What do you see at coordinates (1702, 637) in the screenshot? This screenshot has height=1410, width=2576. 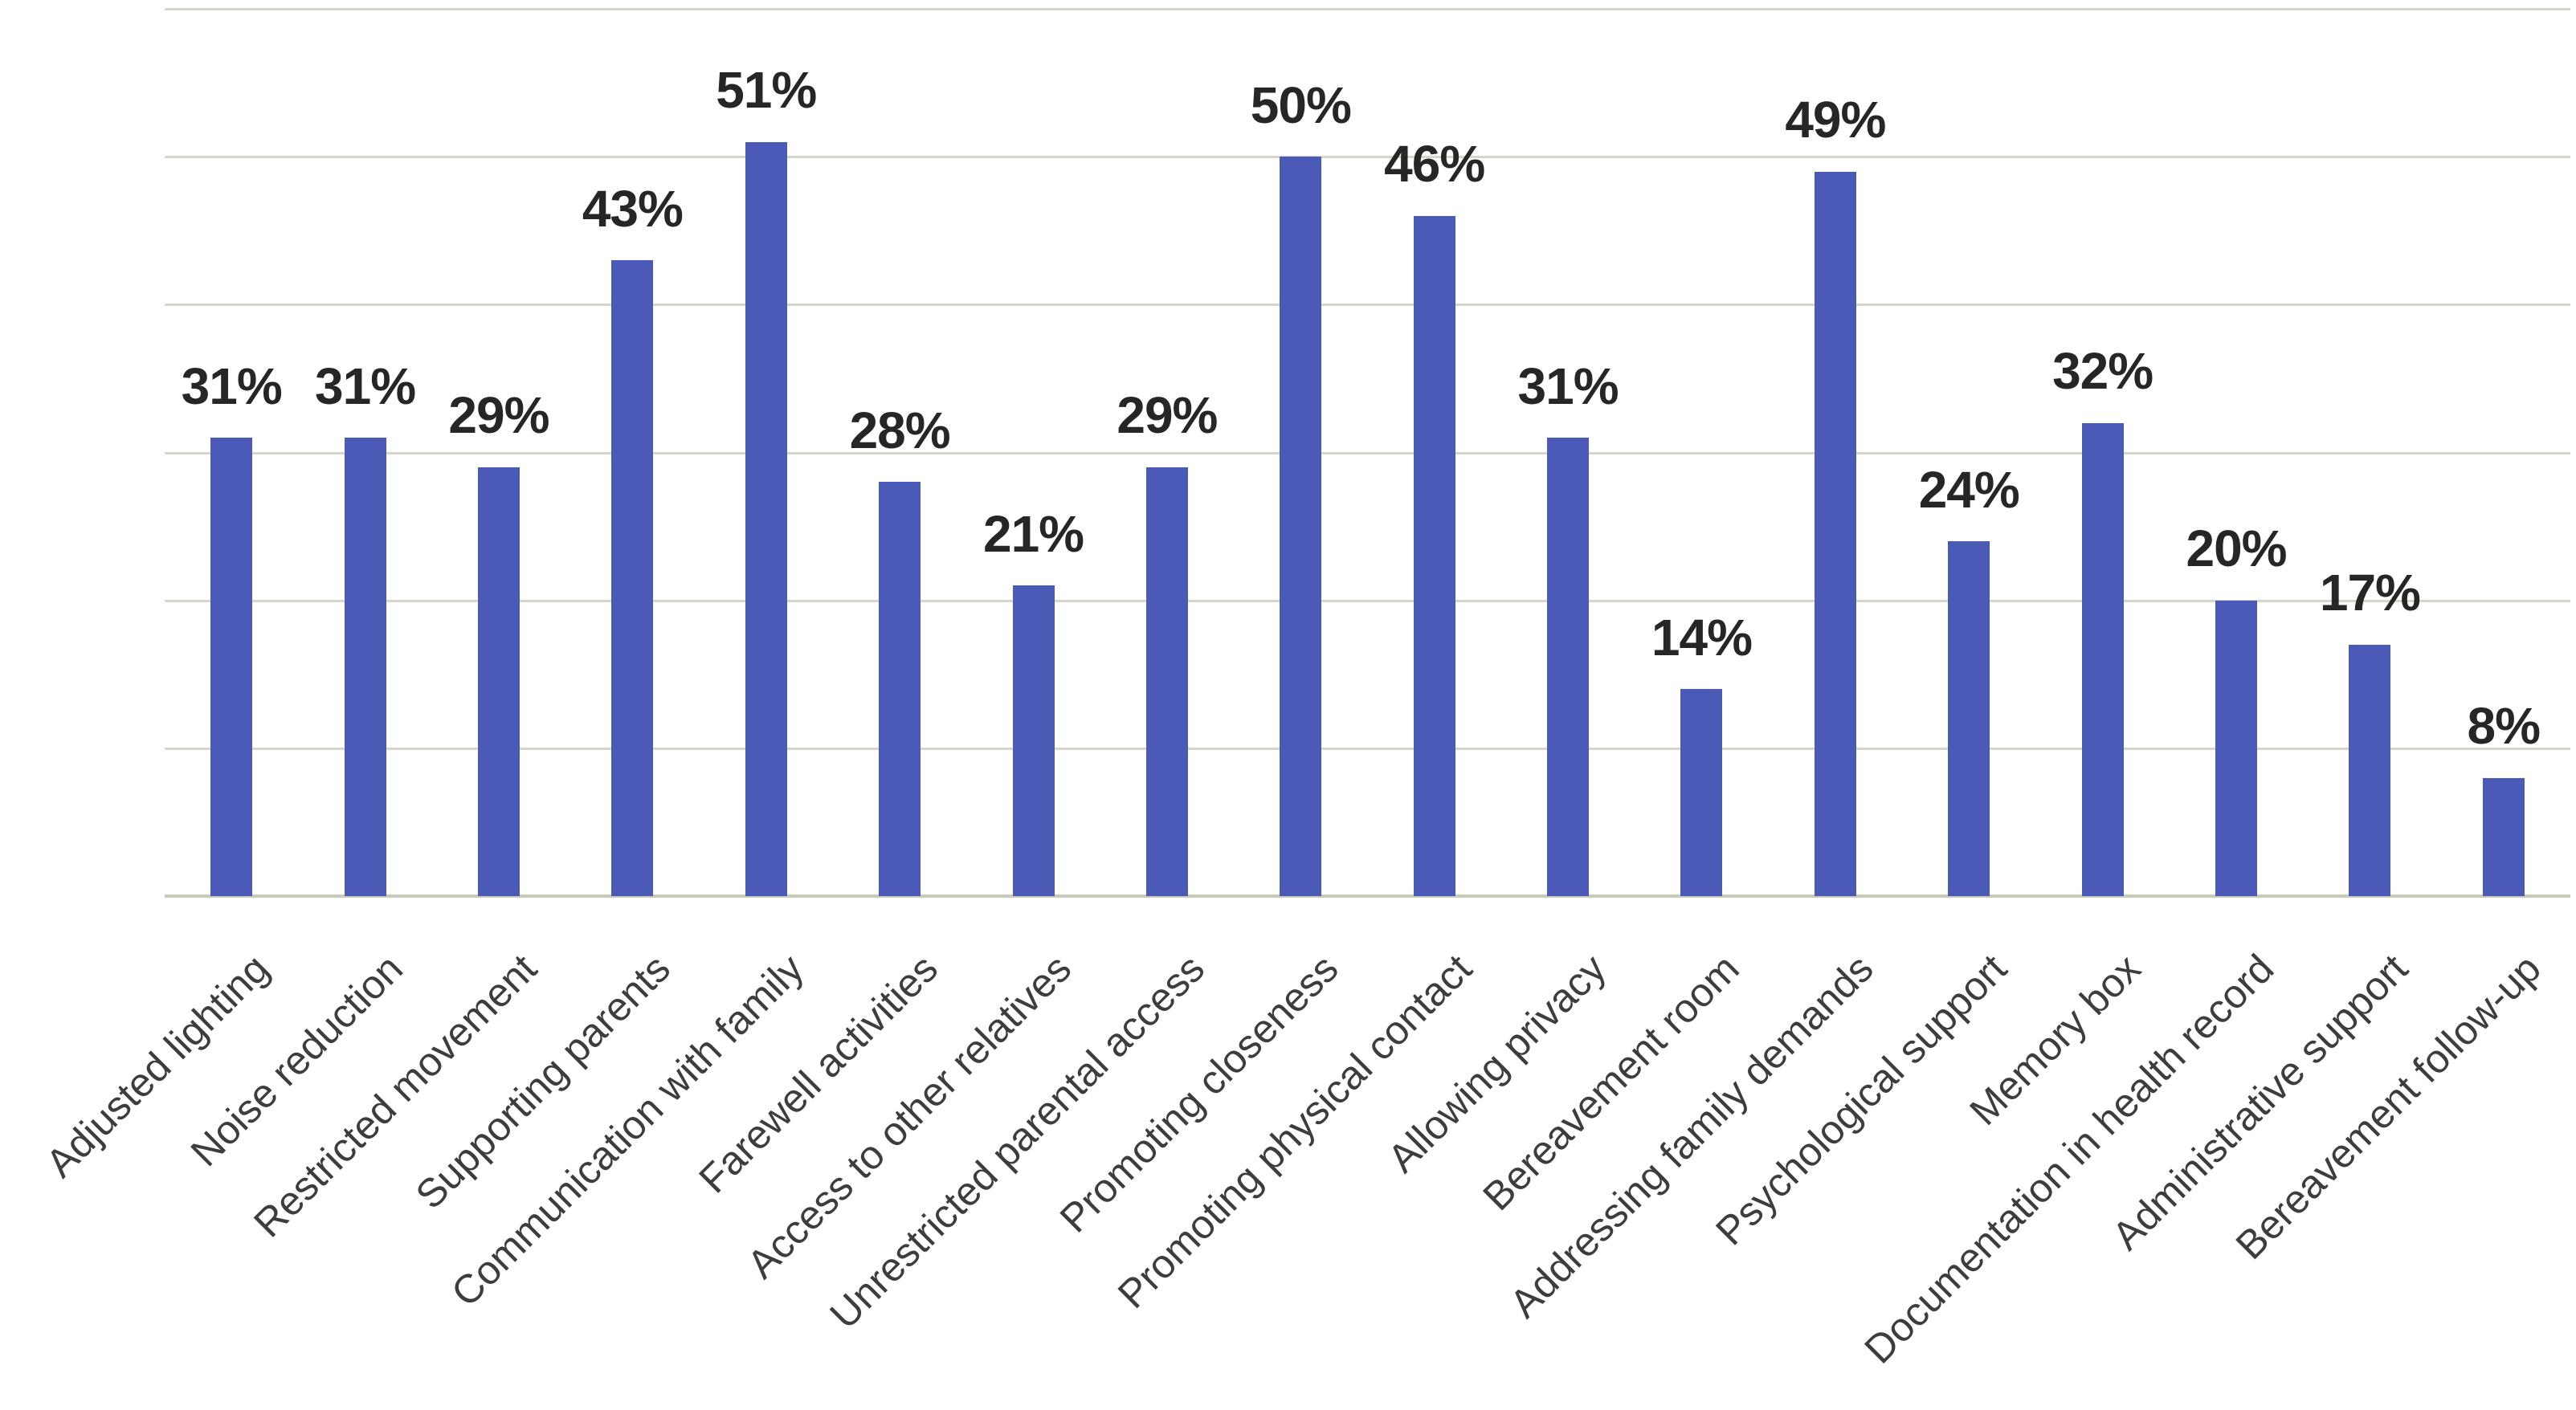 I see `bar-value-label: 14%` at bounding box center [1702, 637].